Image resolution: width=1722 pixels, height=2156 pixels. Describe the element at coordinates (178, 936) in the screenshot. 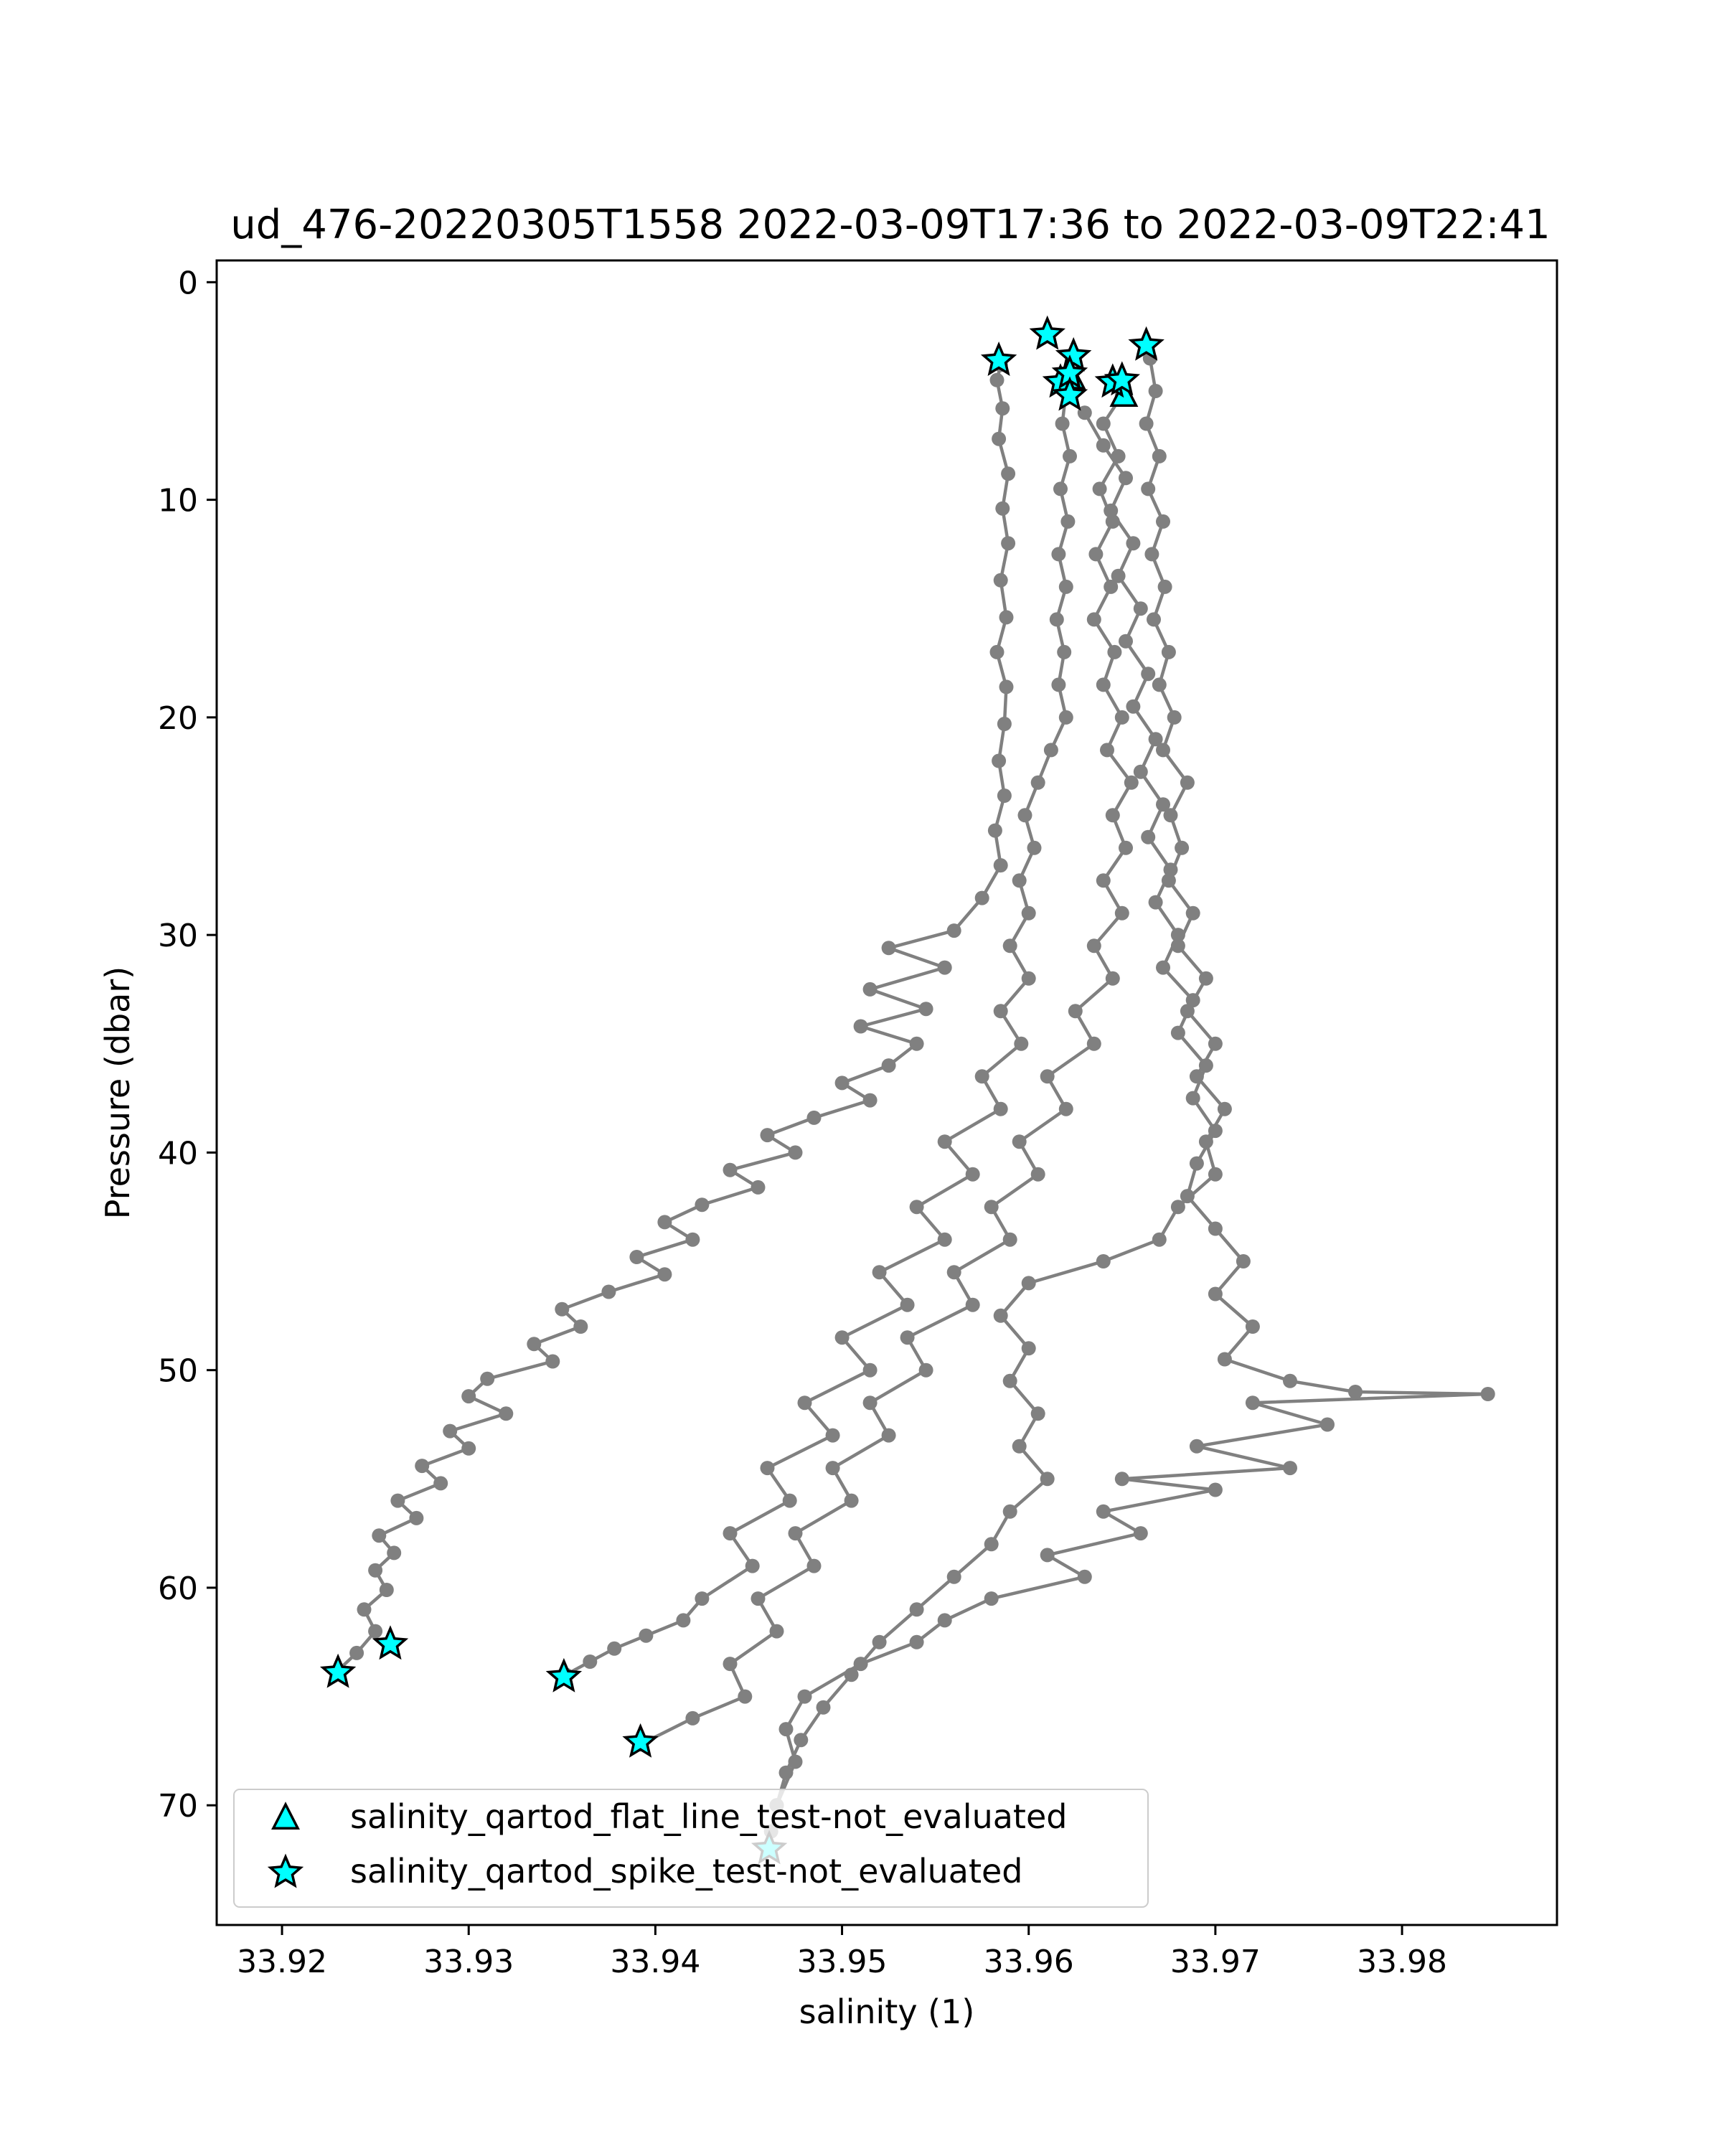

I see `y-tick-label: 30` at that location.